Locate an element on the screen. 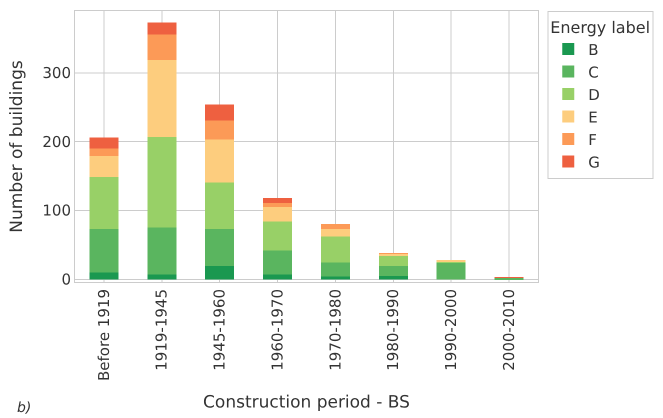 The image size is (663, 418). legend-label: C is located at coordinates (593, 72).